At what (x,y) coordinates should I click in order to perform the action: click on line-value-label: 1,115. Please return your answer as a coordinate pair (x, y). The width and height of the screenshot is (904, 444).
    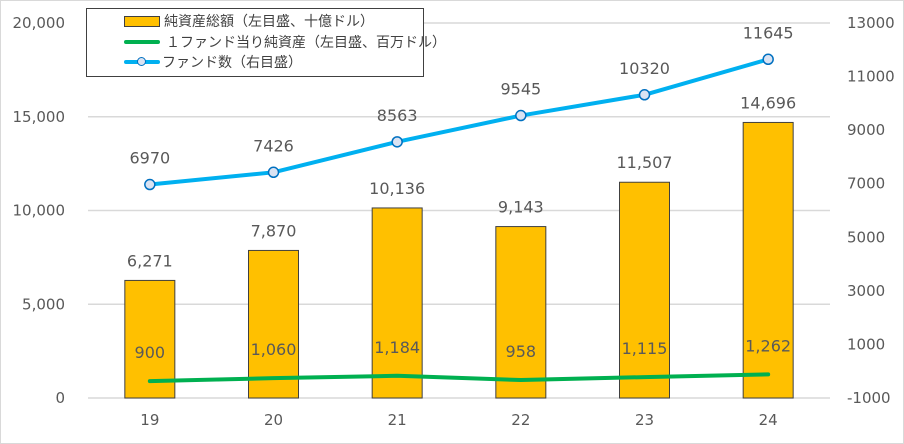
    Looking at the image, I should click on (645, 348).